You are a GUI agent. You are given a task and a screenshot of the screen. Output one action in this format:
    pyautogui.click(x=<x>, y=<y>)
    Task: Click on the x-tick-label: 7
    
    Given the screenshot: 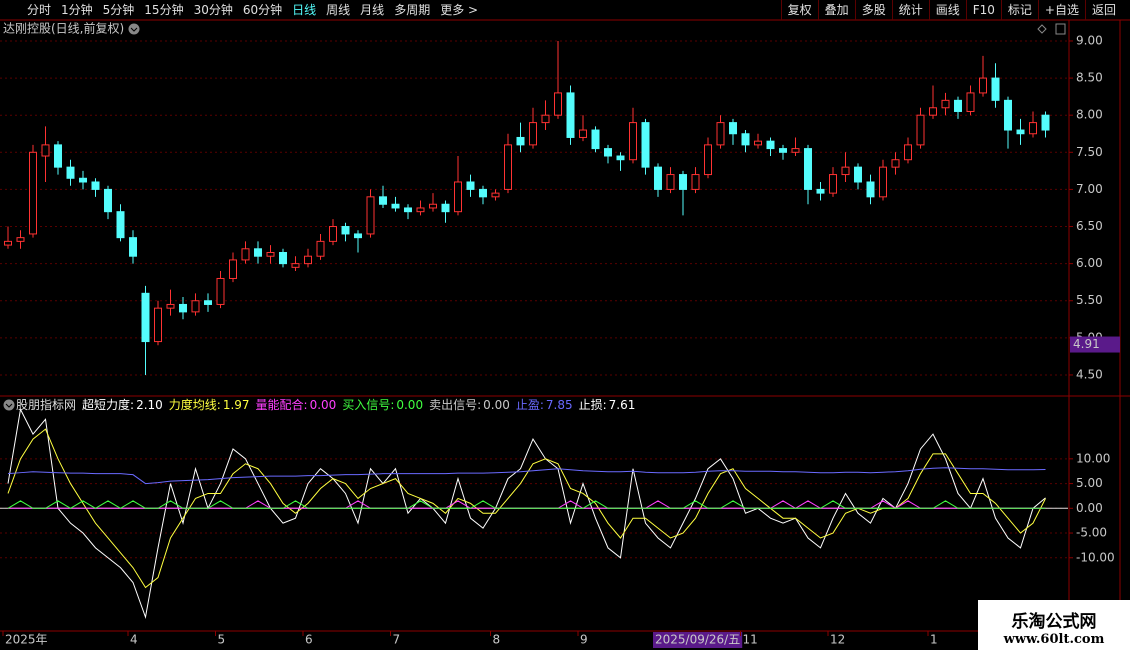 What is the action you would take?
    pyautogui.click(x=397, y=640)
    